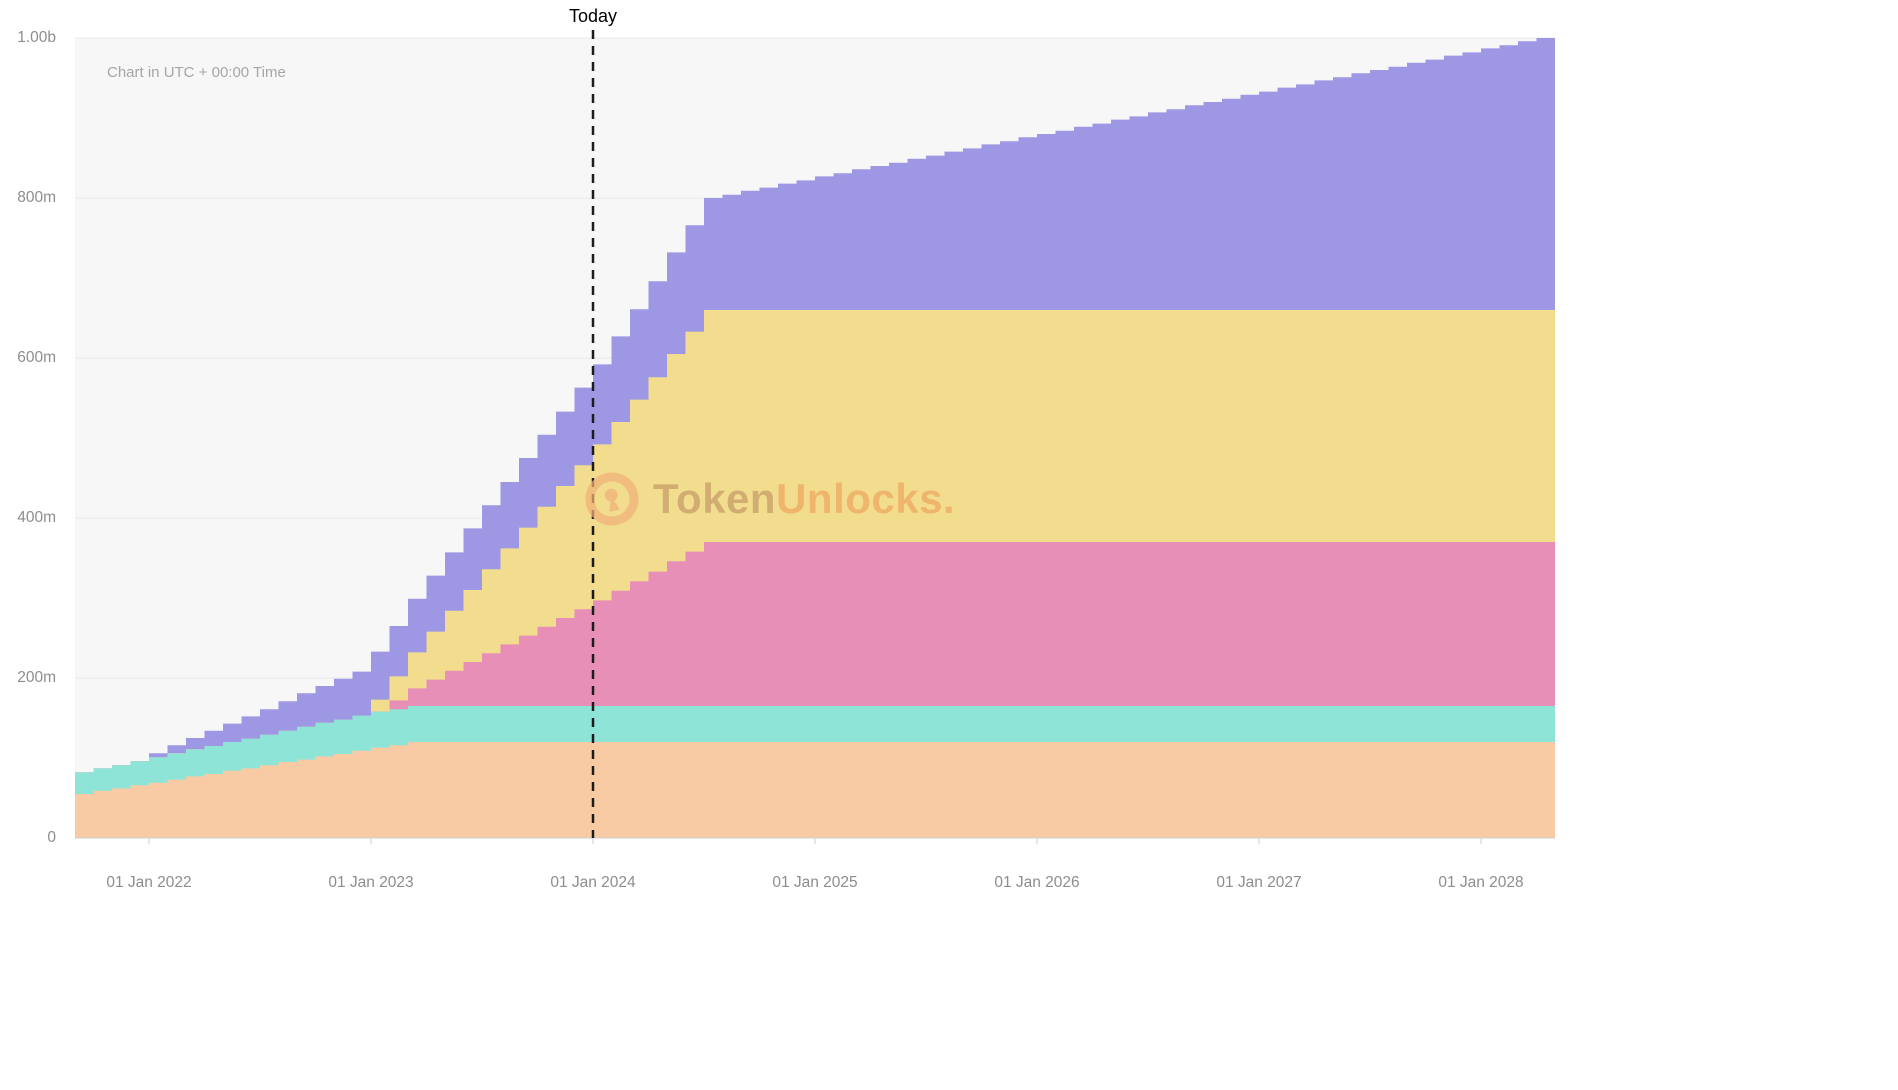 The image size is (1898, 1090). Describe the element at coordinates (1481, 882) in the screenshot. I see `x-axis-label: 01 Jan 2028` at that location.